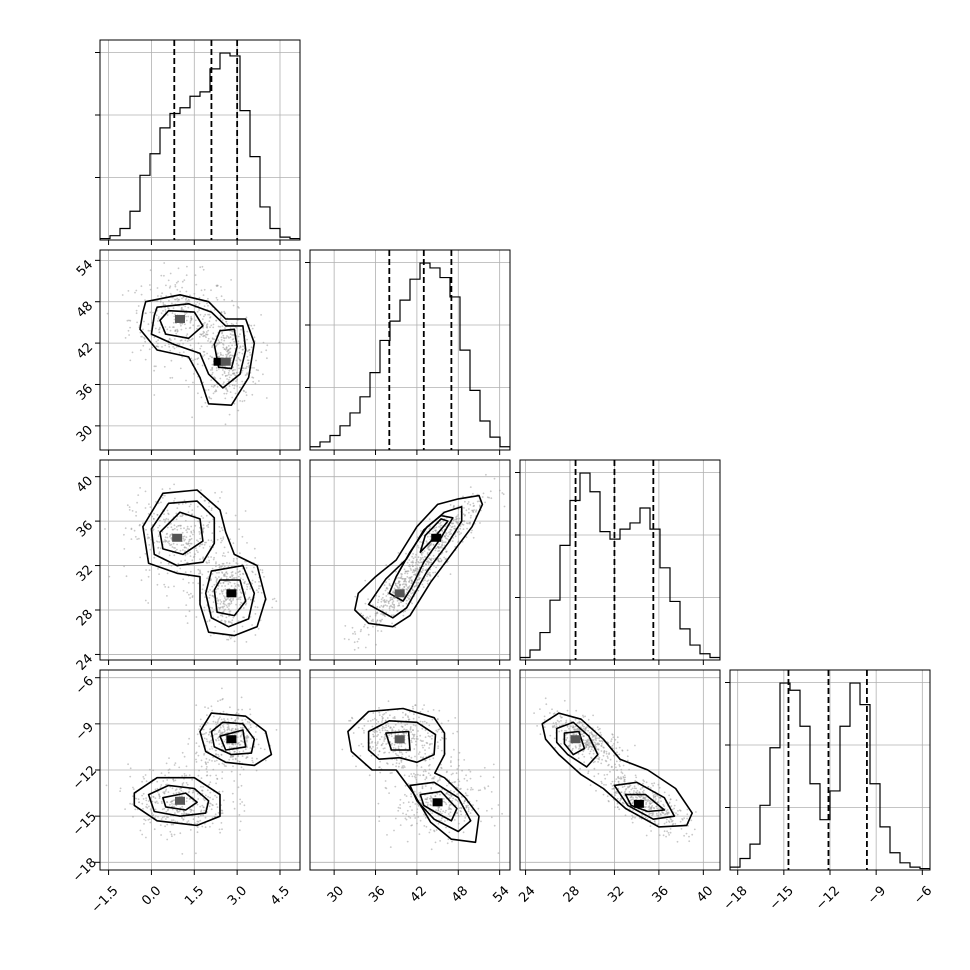 This screenshot has width=970, height=970. I want to click on density-peak, so click(177, 537).